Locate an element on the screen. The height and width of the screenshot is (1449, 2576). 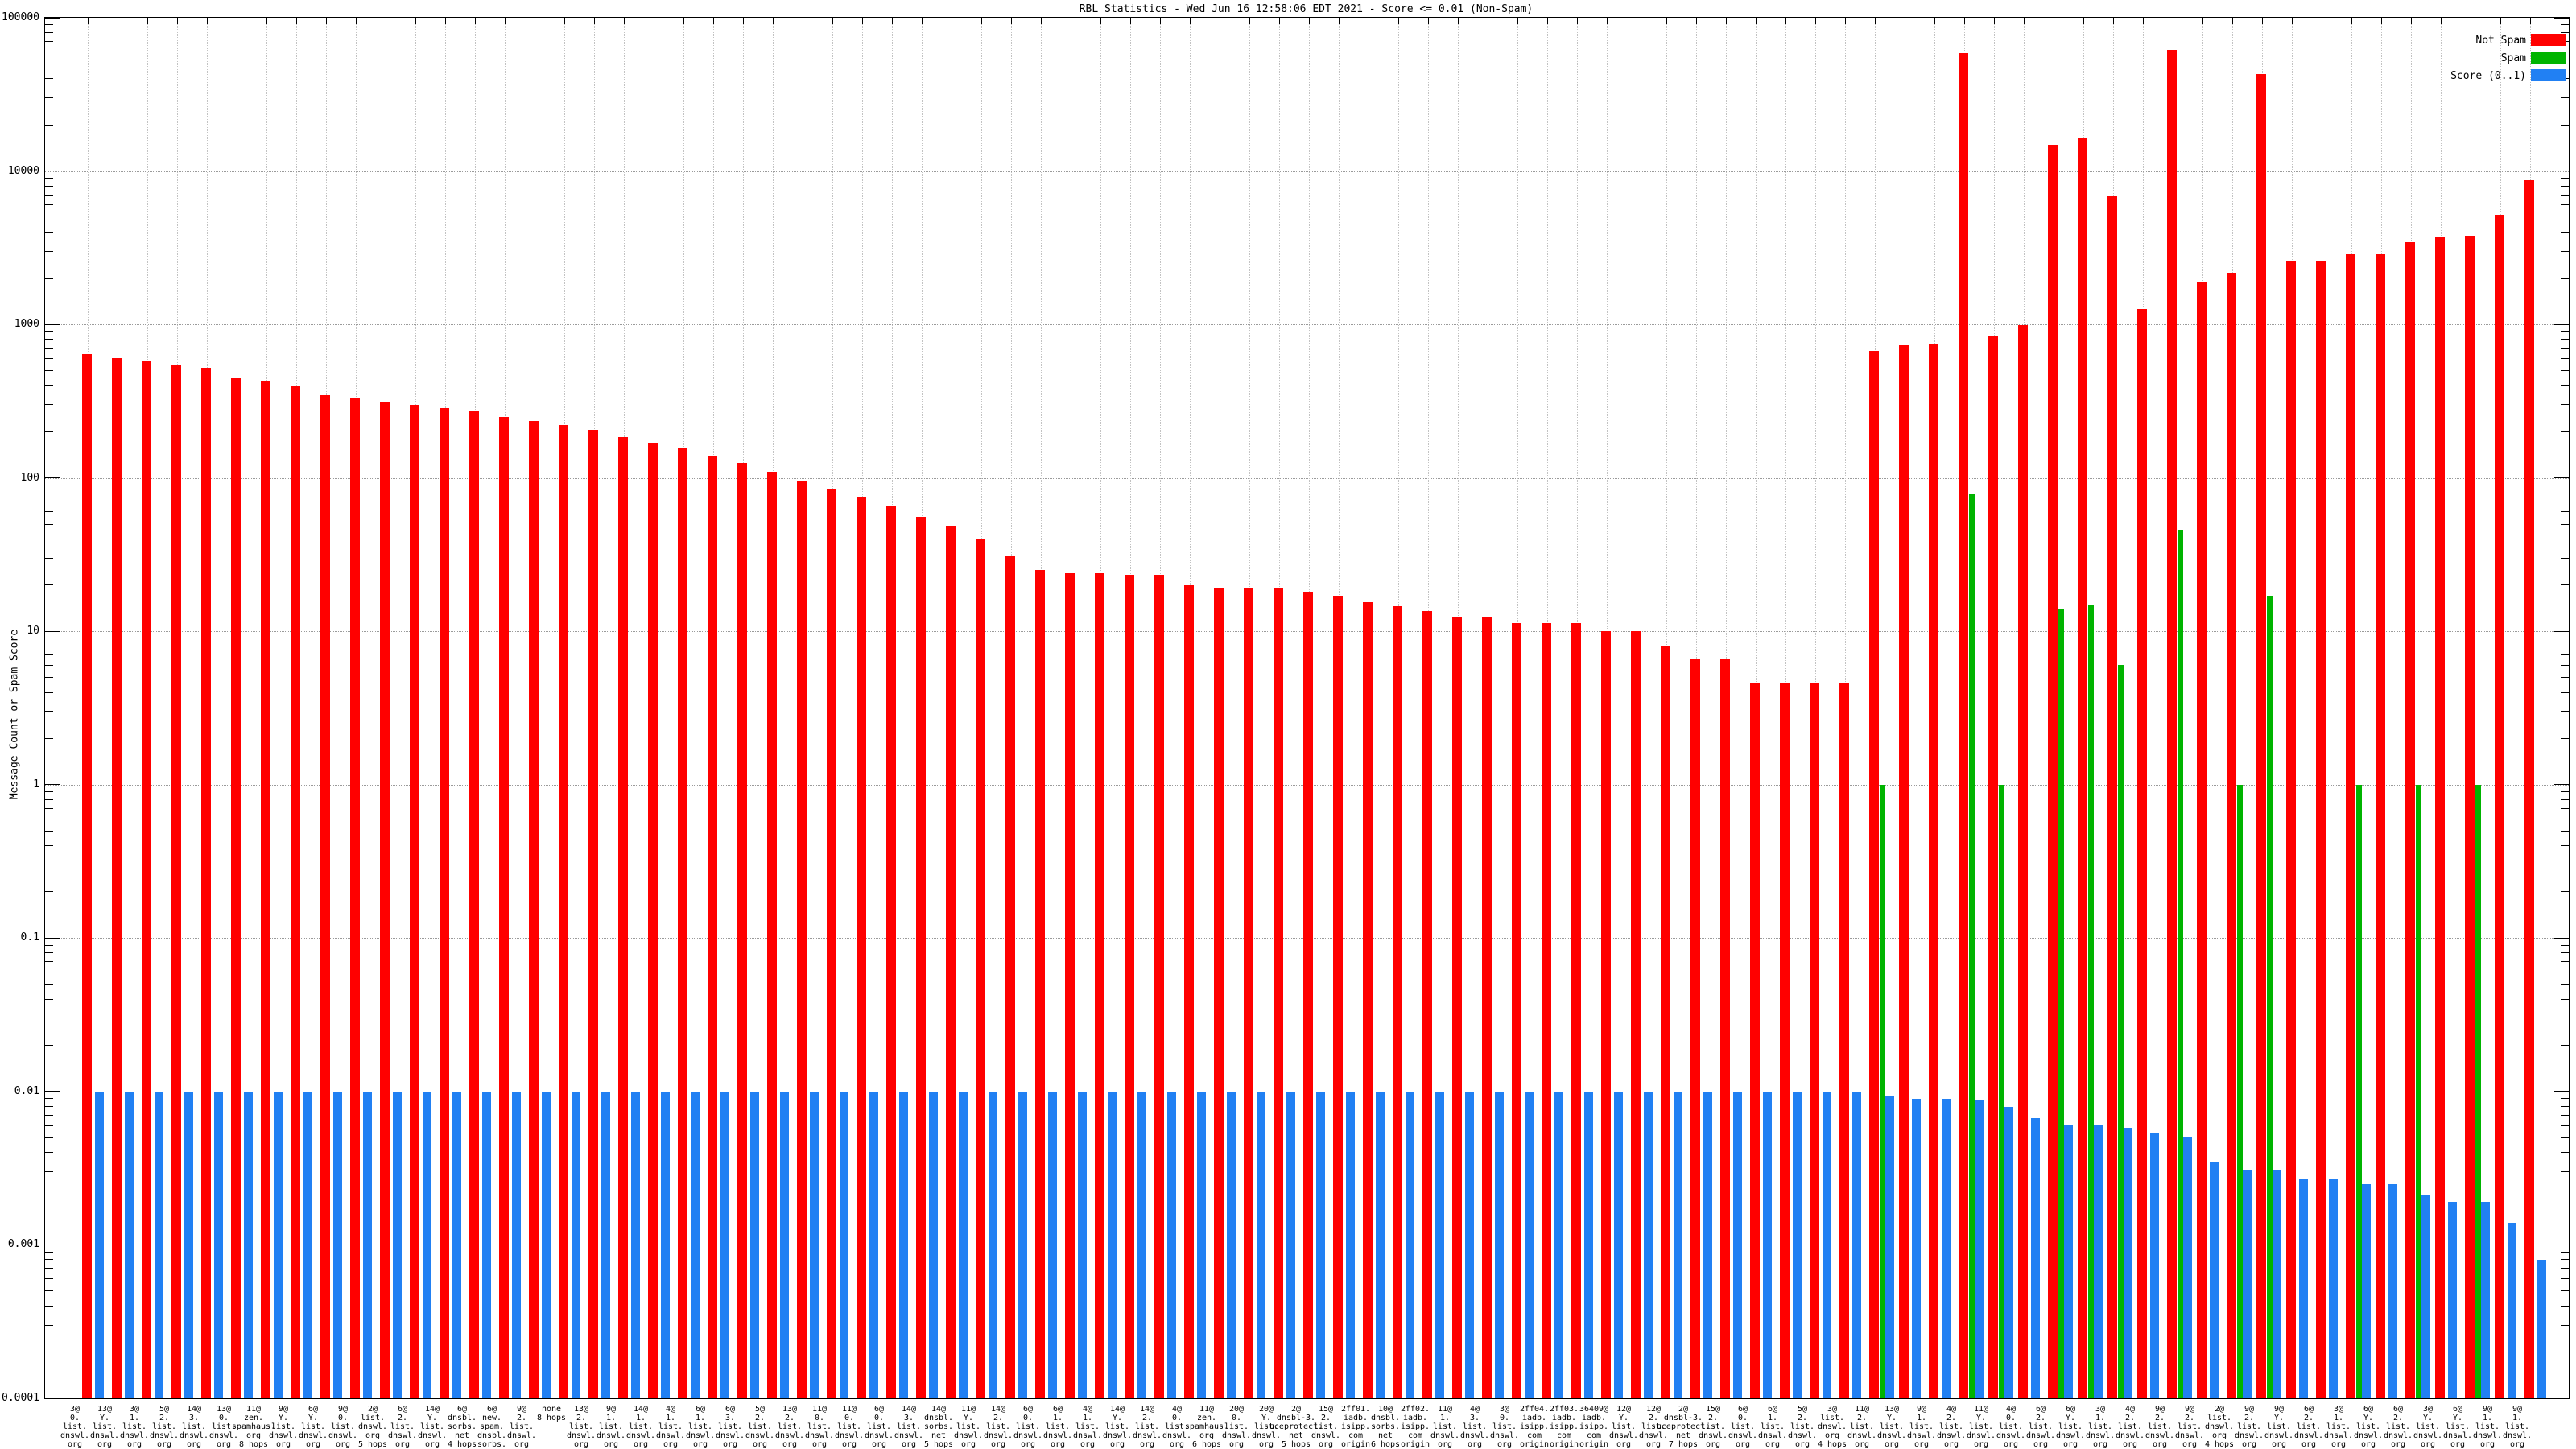
x-group-label: 9@ 2. list. dnswl. org 1 hop is located at coordinates (2160, 1427).